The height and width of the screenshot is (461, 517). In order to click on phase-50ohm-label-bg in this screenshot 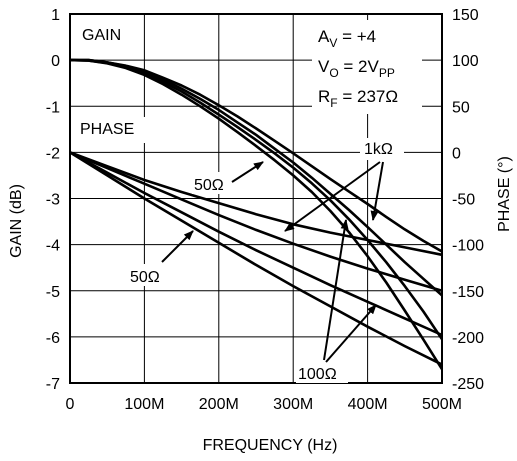, I will do `click(147, 275)`.